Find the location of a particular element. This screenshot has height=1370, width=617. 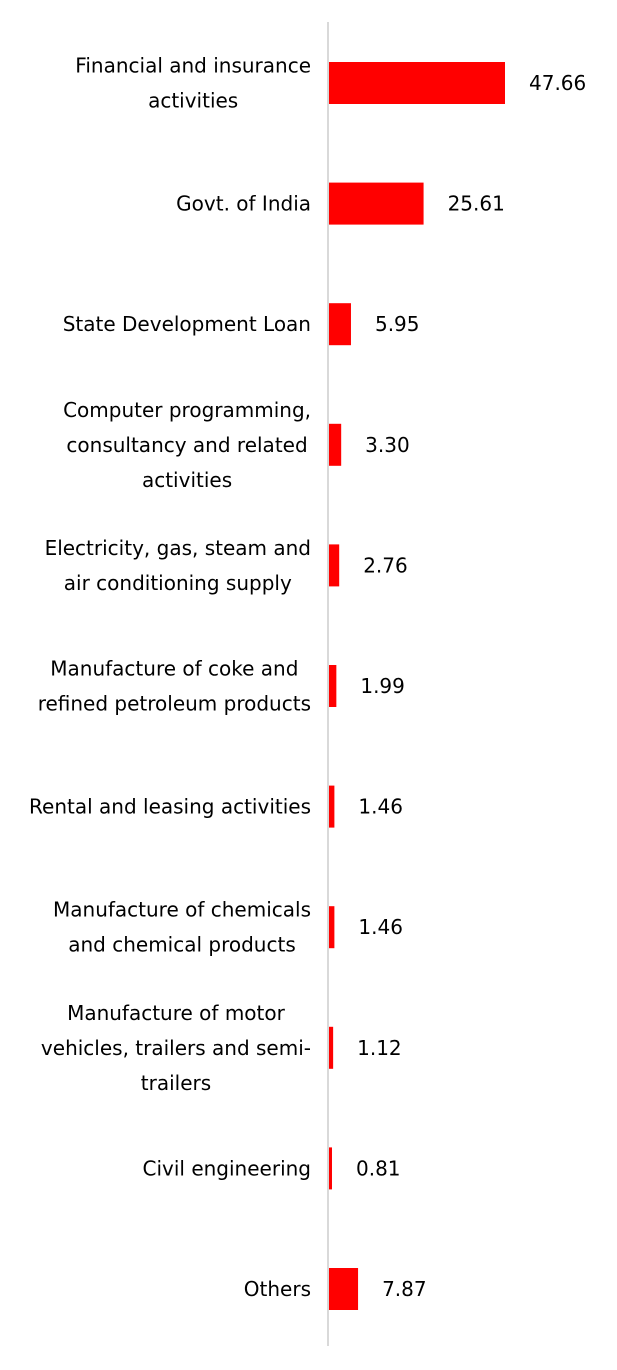

category-label-1: Financial and insurance activities is located at coordinates (193, 83).